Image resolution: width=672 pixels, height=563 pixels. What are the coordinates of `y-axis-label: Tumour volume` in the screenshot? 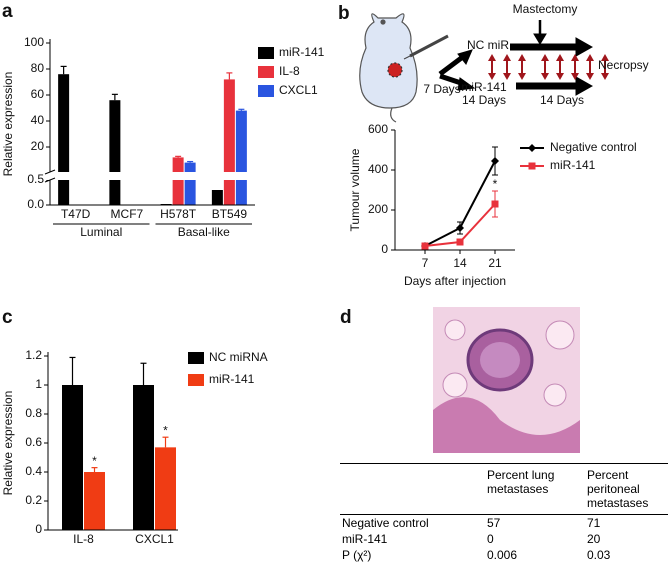 It's located at (355, 189).